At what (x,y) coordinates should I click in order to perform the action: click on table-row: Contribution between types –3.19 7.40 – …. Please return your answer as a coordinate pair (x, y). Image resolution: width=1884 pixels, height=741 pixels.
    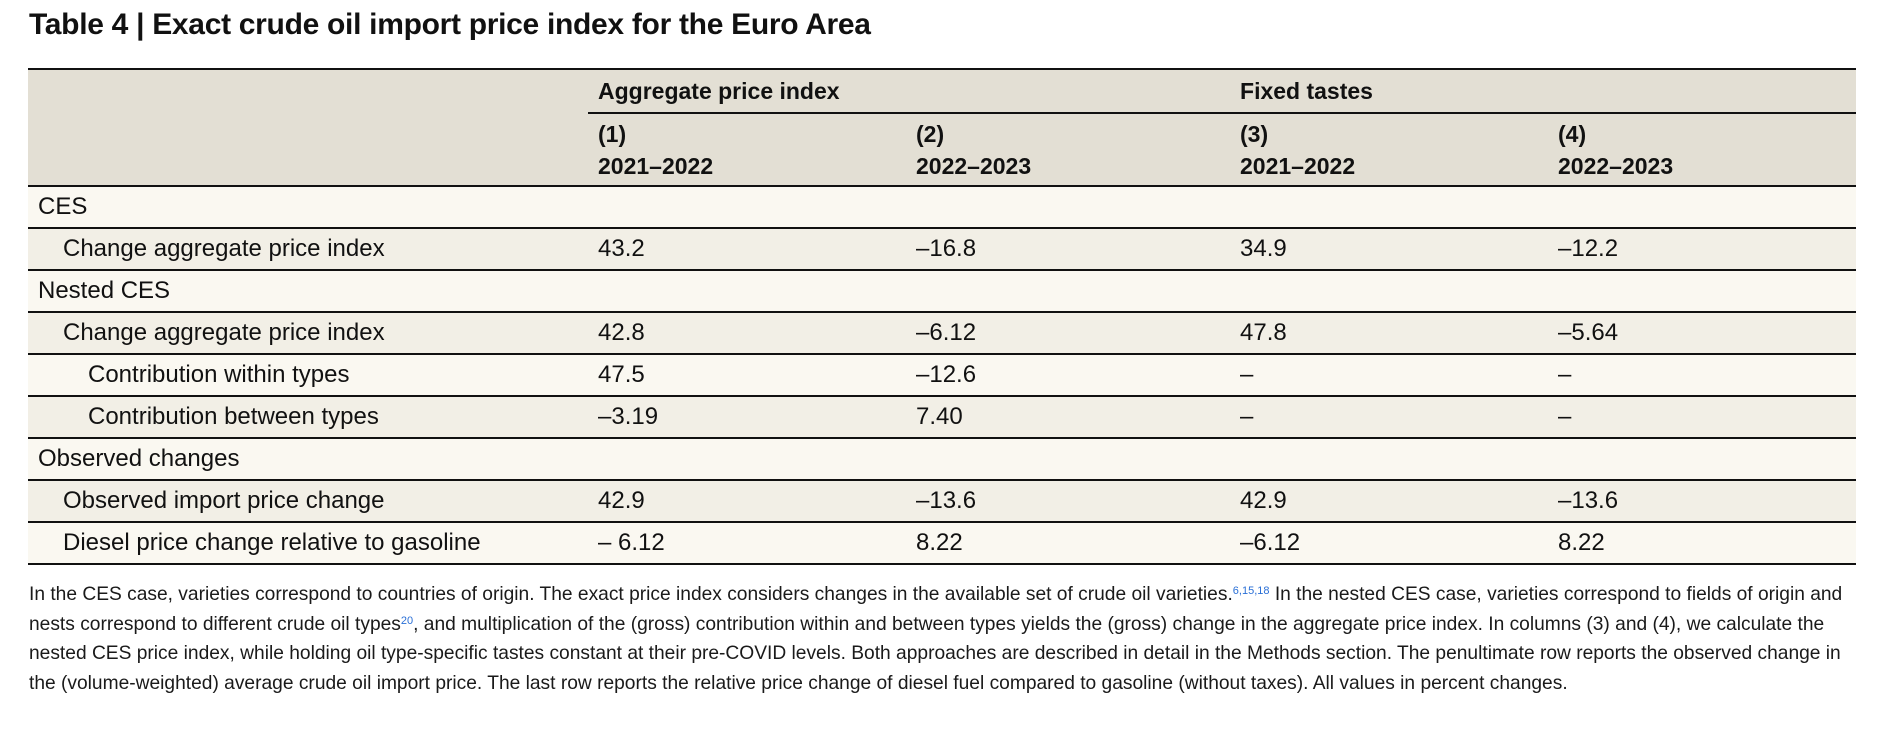
    Looking at the image, I should click on (942, 417).